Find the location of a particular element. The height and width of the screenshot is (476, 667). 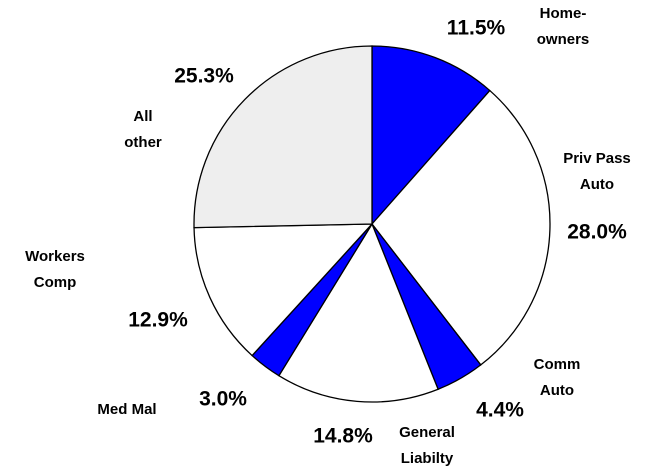

value-label: 28.0% is located at coordinates (597, 232).